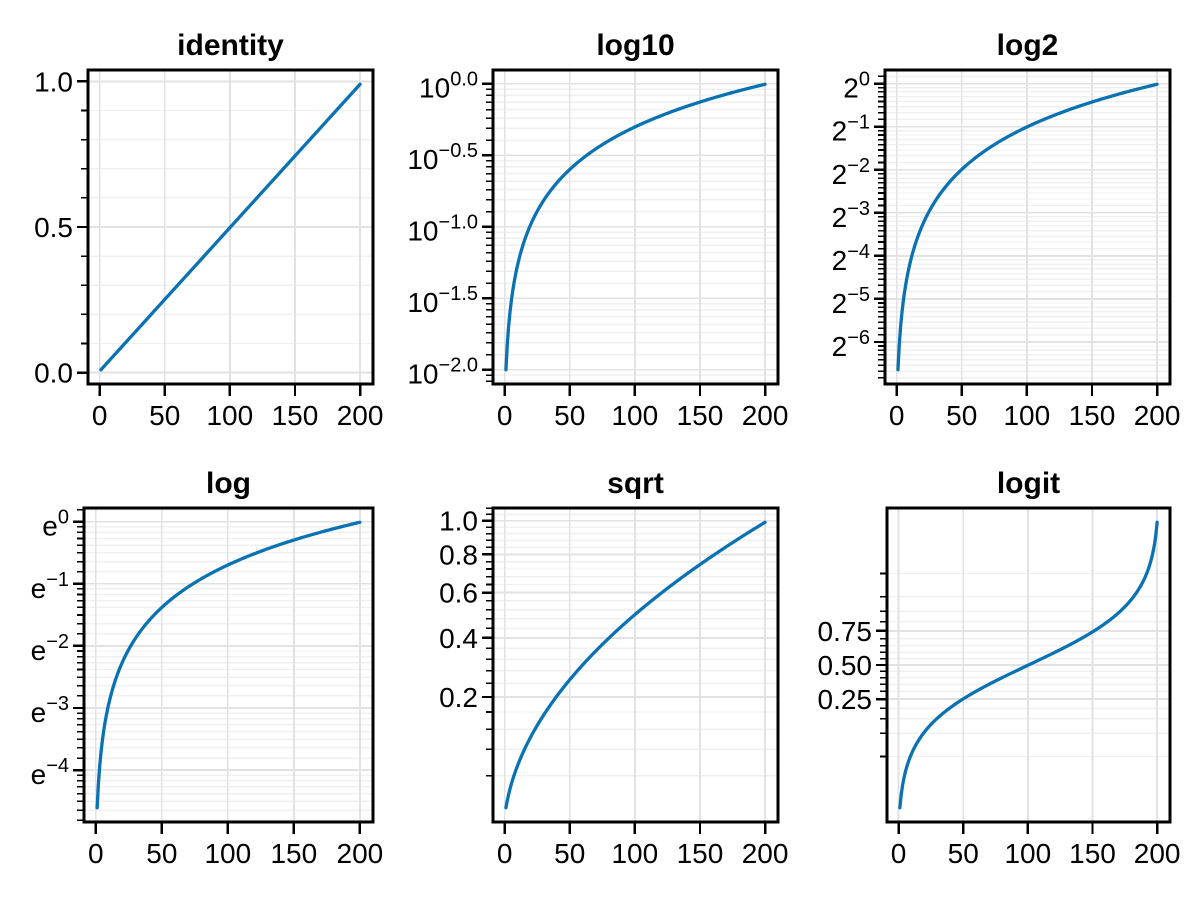 The width and height of the screenshot is (1200, 900). I want to click on chart-title: log10, so click(635, 45).